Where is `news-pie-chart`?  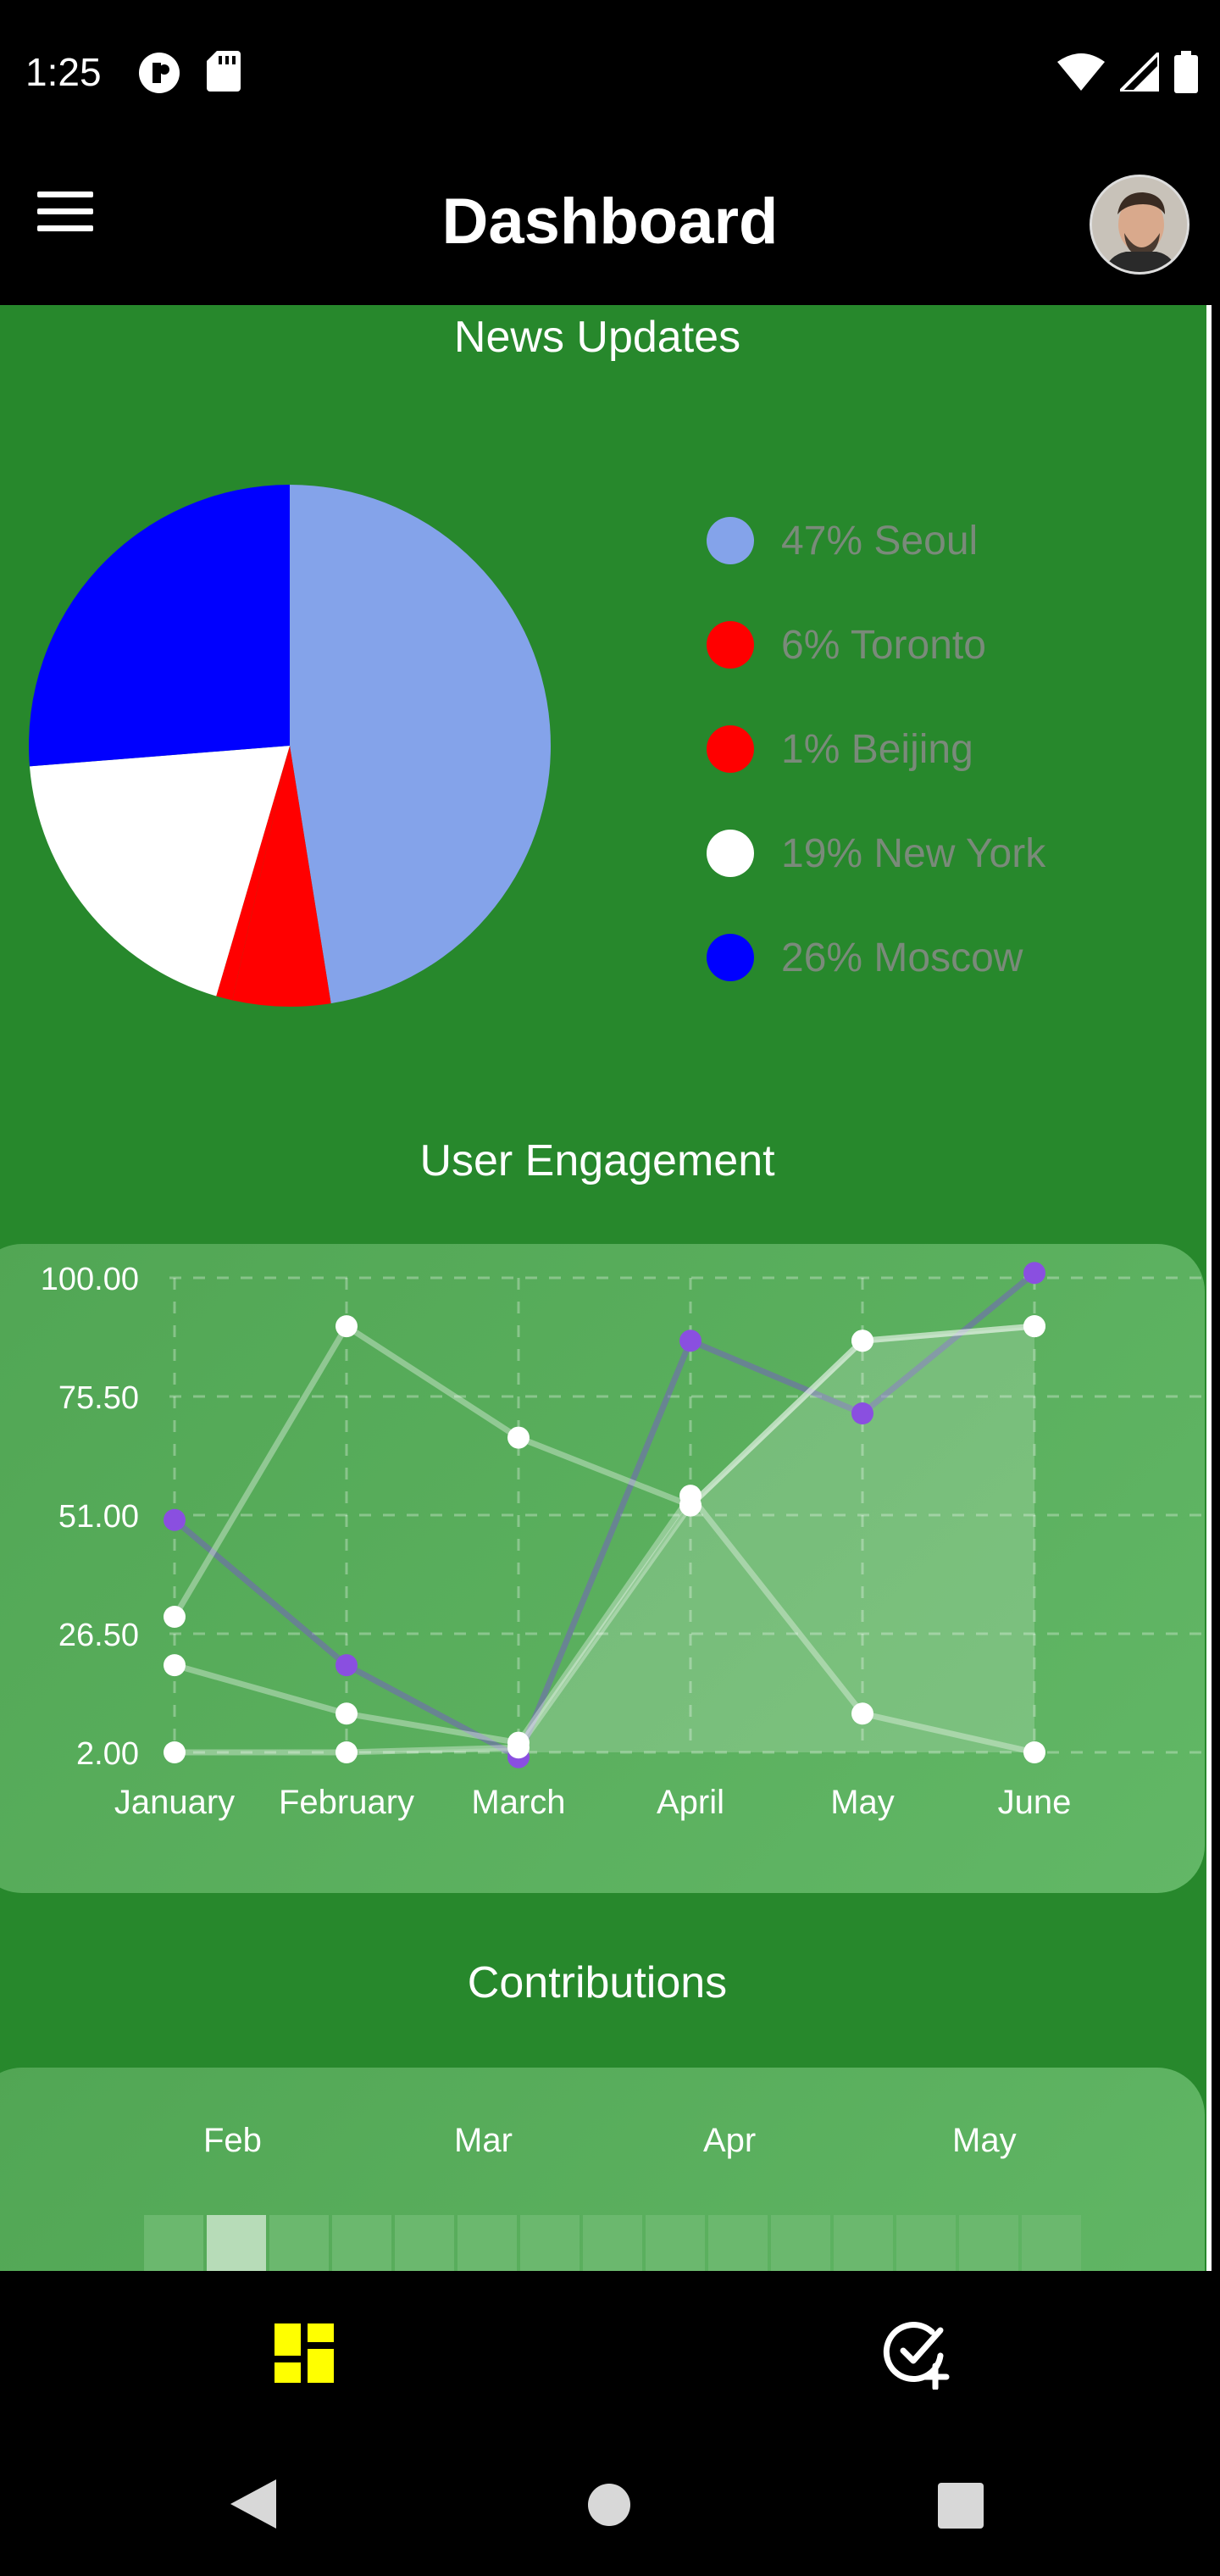 news-pie-chart is located at coordinates (289, 746).